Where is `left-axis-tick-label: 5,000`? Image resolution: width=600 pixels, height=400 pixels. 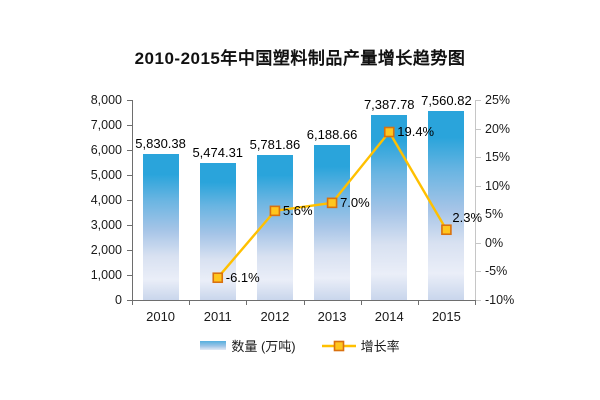
left-axis-tick-label: 5,000 is located at coordinates (106, 175).